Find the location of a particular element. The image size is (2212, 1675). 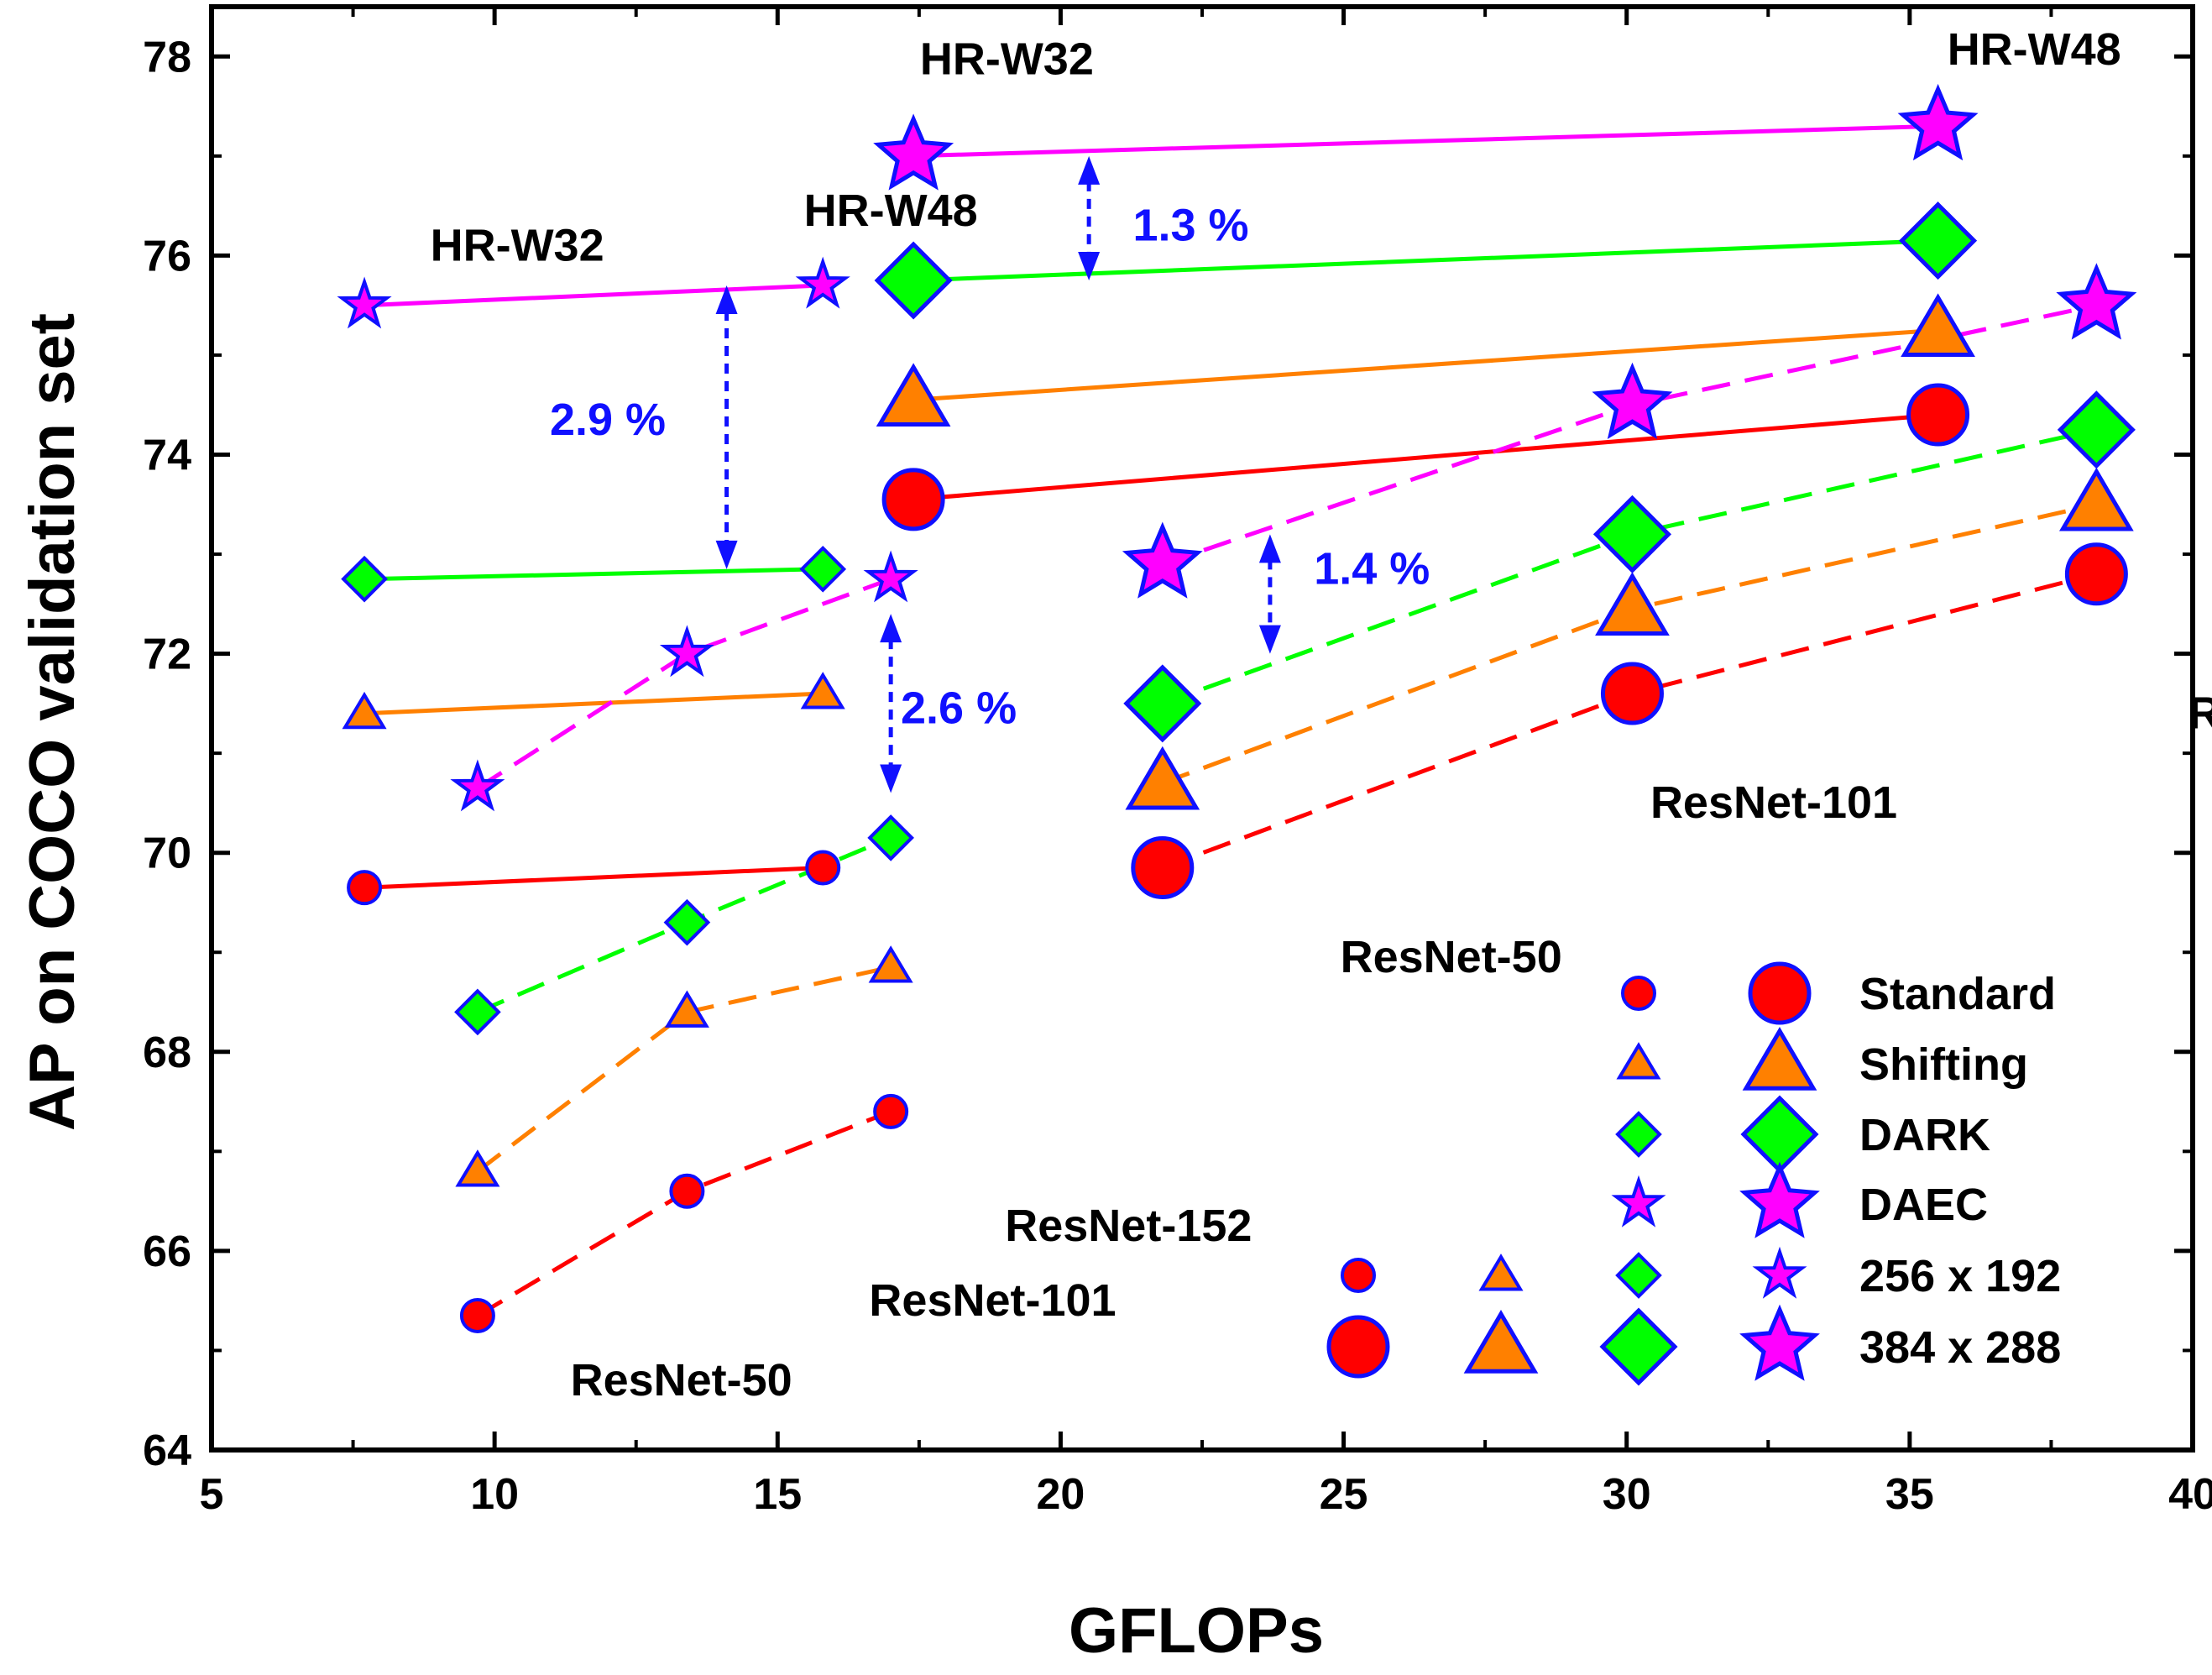

legend-marker-large-shifting is located at coordinates (1780, 1059).